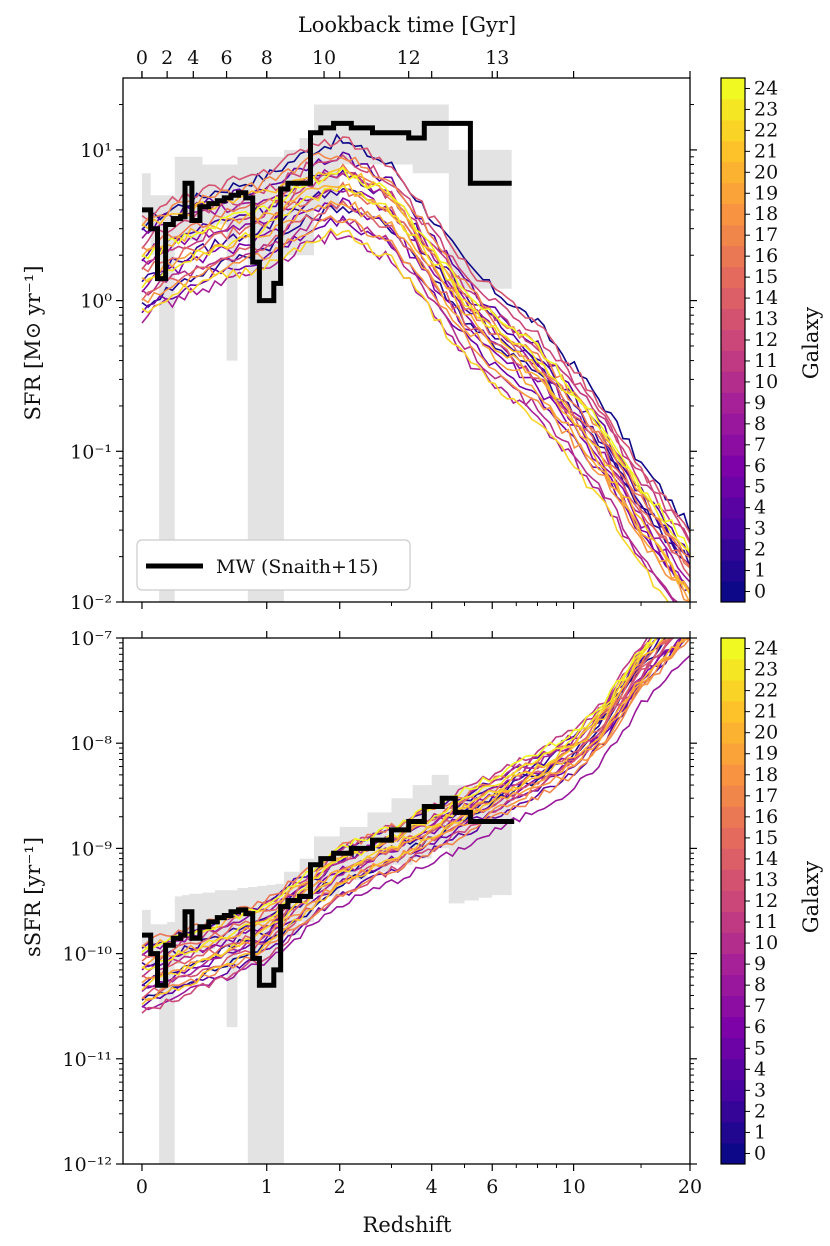 The width and height of the screenshot is (830, 1246). What do you see at coordinates (432, 1187) in the screenshot?
I see `x-tick-label: 4` at bounding box center [432, 1187].